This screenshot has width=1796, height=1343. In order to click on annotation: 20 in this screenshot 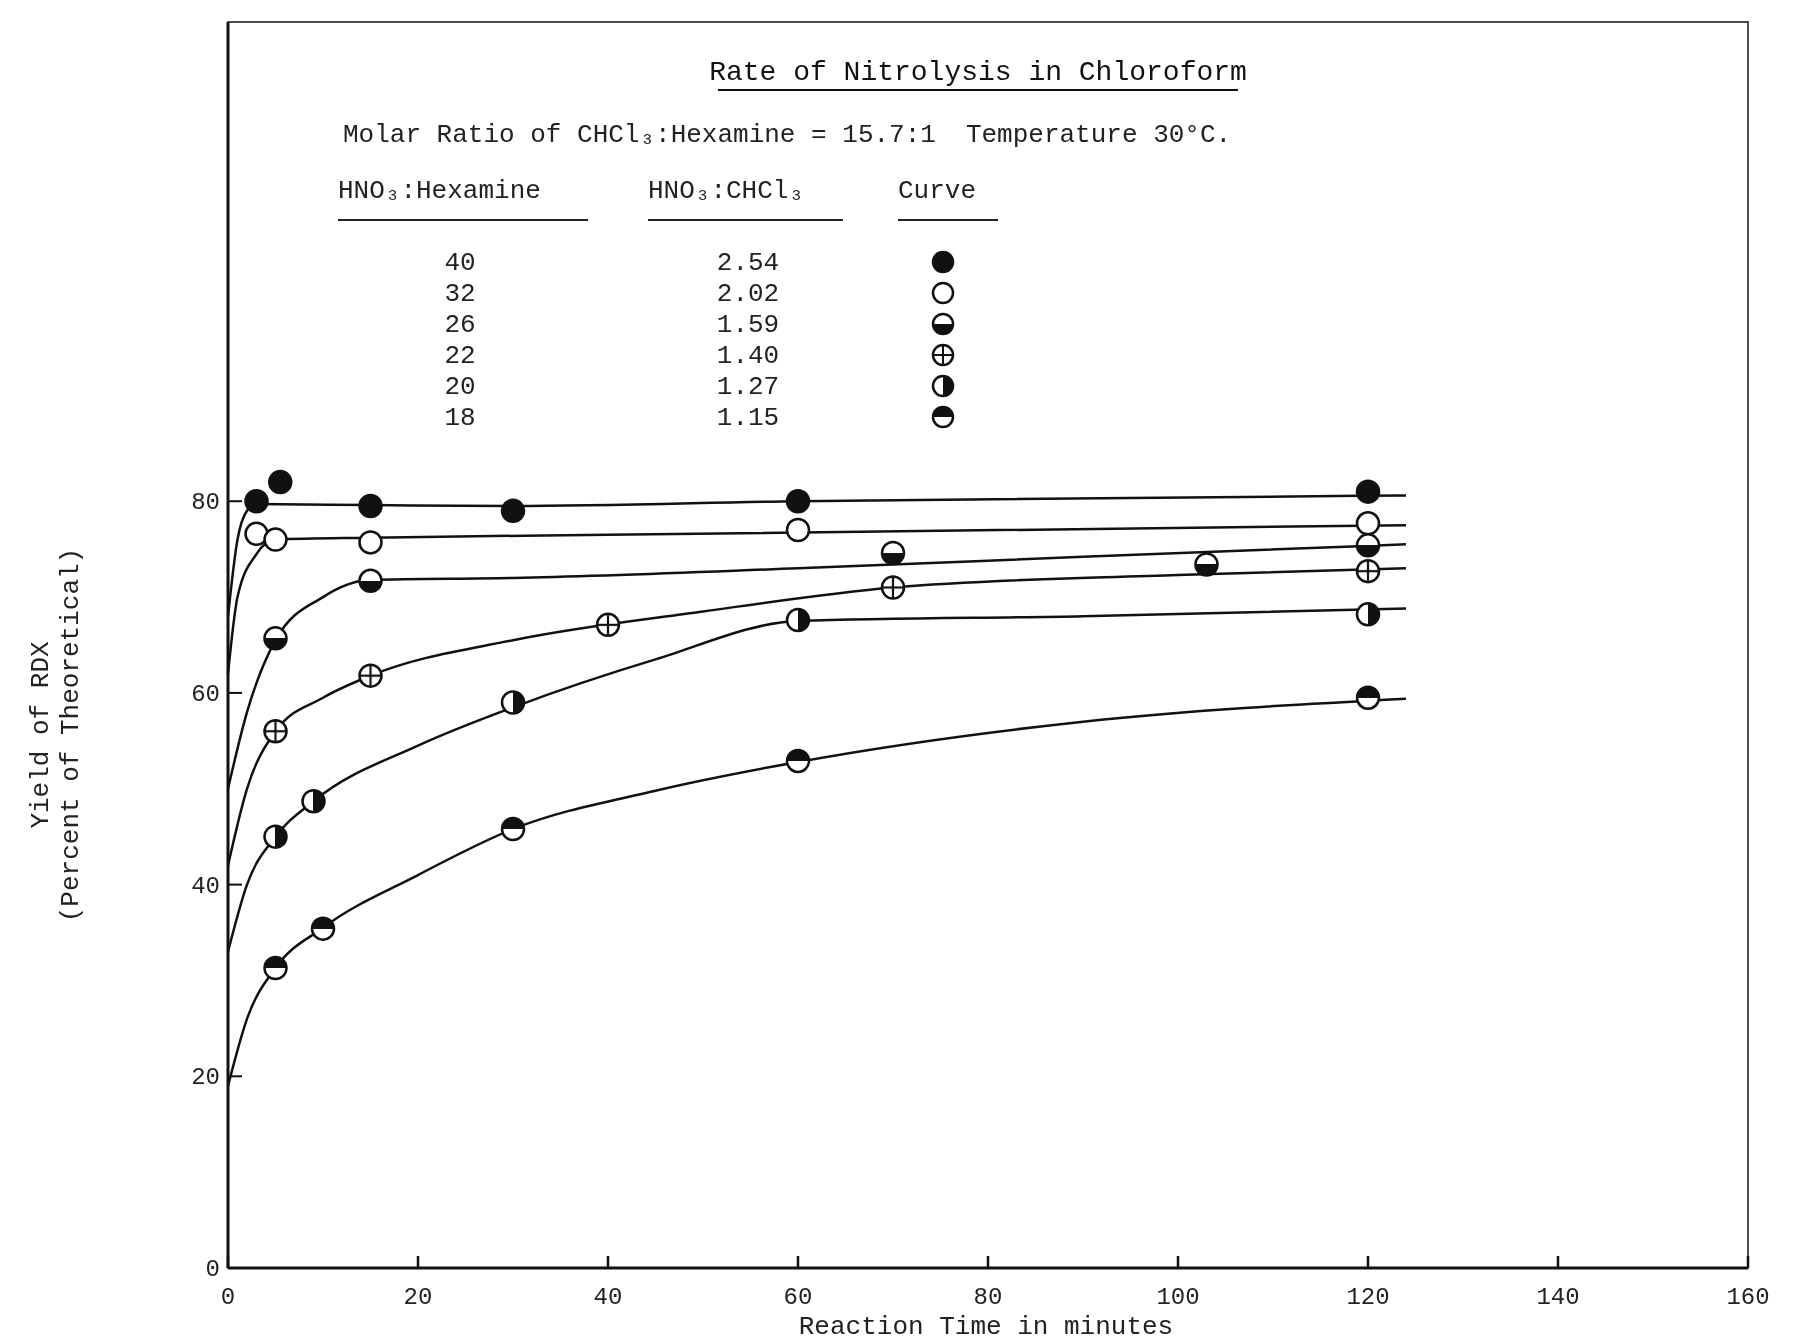, I will do `click(460, 387)`.